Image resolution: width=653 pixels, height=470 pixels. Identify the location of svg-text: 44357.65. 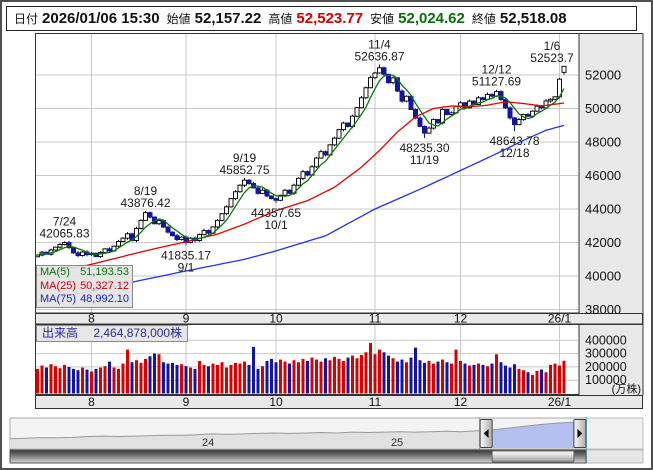
(276, 213).